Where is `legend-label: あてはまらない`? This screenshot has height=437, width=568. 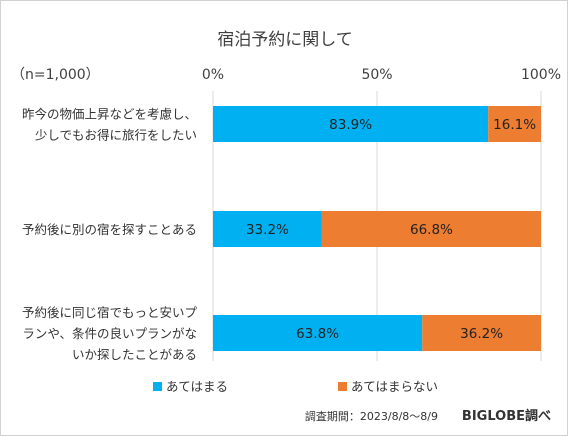
legend-label: あてはまらない is located at coordinates (394, 386).